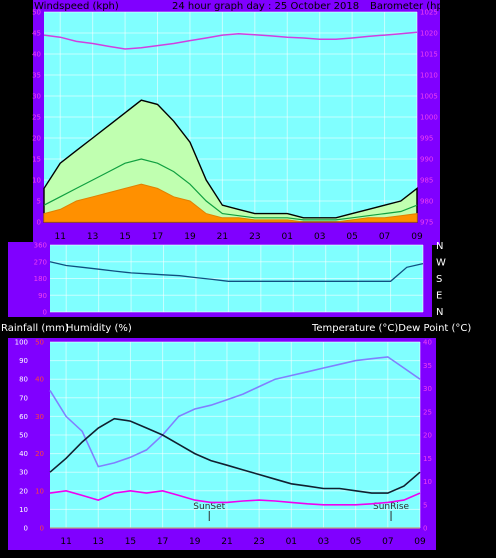  What do you see at coordinates (23, 436) in the screenshot?
I see `humidity-tick-label: 50` at bounding box center [23, 436].